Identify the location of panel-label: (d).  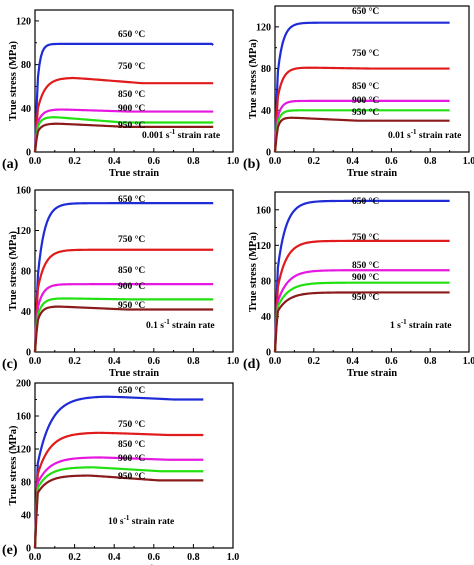
(251, 364).